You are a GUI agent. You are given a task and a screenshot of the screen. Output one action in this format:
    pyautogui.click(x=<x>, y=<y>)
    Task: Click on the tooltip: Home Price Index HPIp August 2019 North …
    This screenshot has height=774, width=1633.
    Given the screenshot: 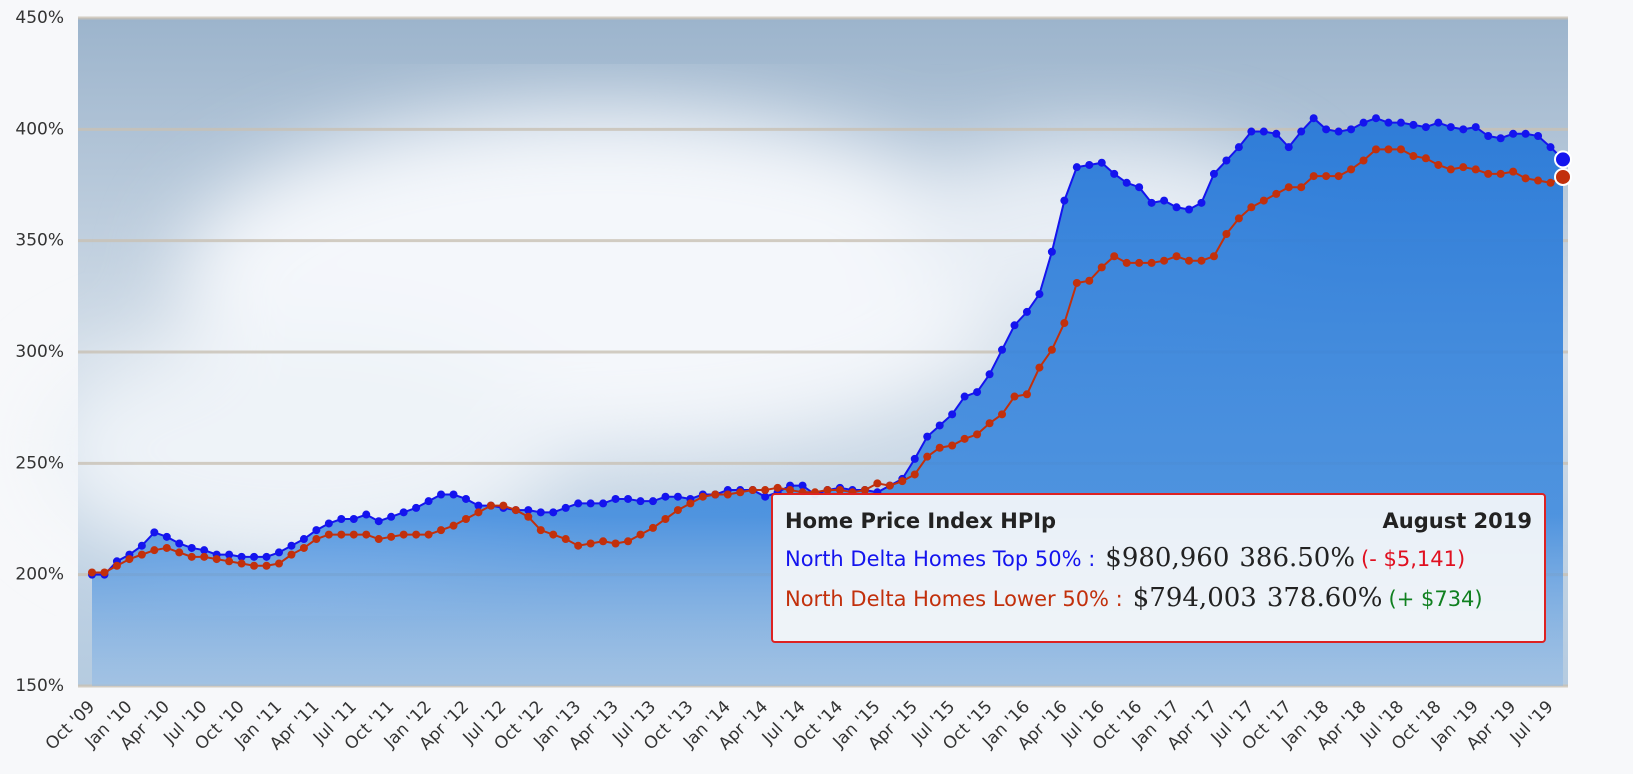 What is the action you would take?
    pyautogui.click(x=1158, y=568)
    